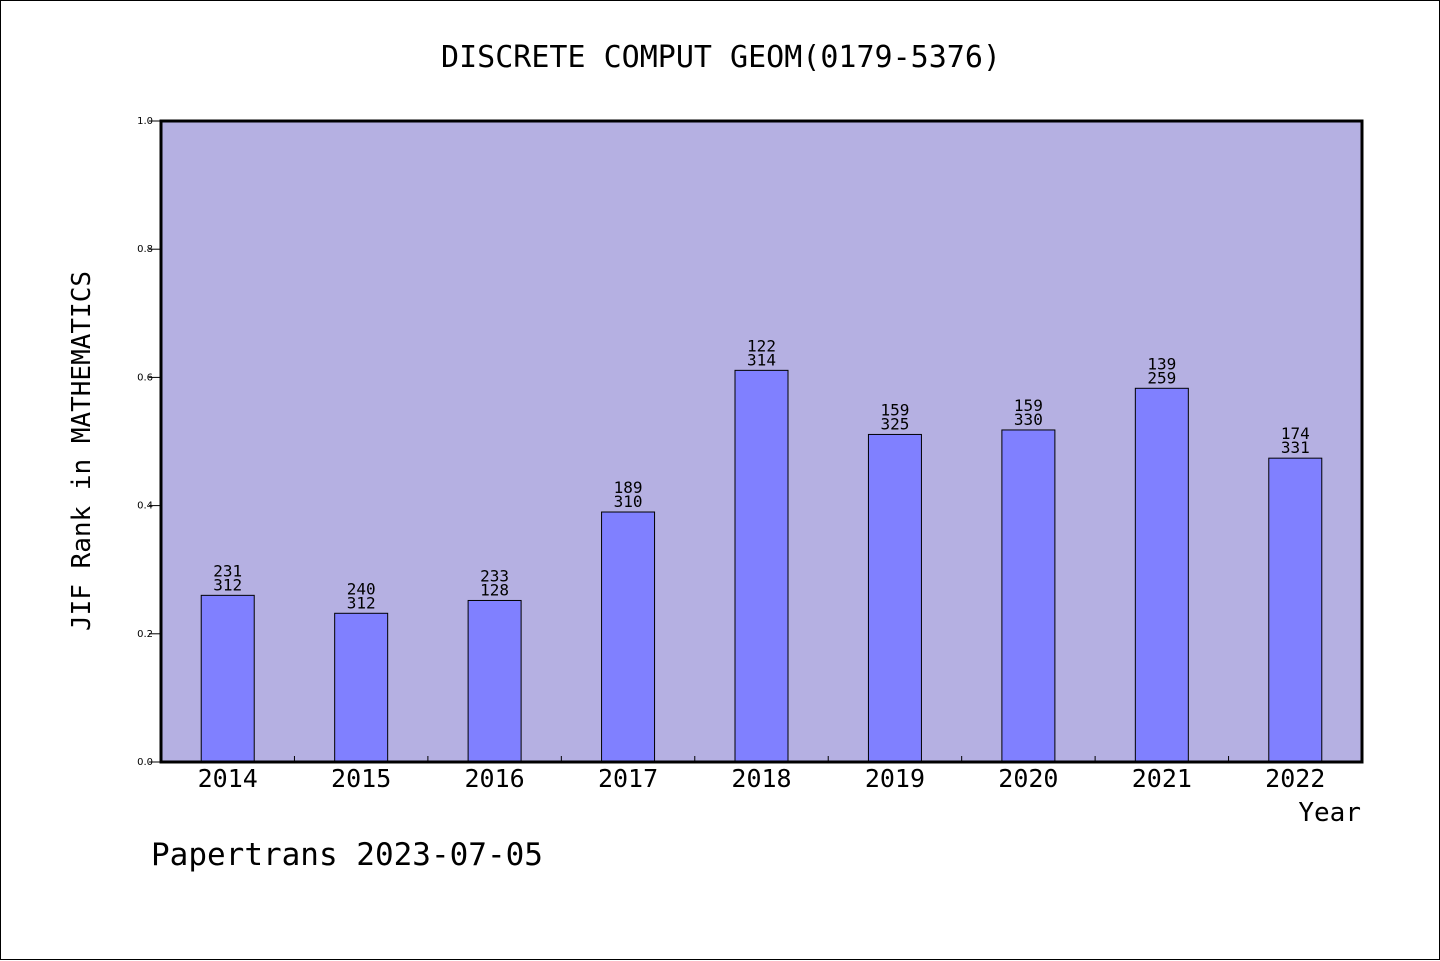 The width and height of the screenshot is (1440, 961). Describe the element at coordinates (721, 57) in the screenshot. I see `chart-title: DISCRETE COMPUT GEOM(0179-5376)` at that location.